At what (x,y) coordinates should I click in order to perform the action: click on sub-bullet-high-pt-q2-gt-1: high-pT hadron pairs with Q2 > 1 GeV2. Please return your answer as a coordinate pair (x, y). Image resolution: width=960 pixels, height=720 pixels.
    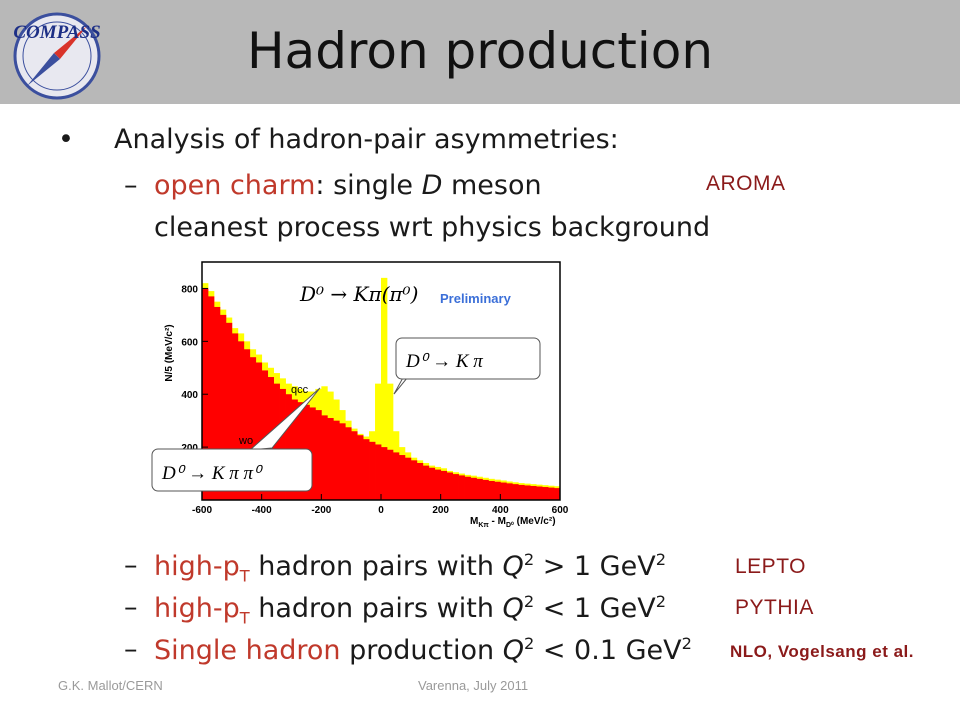
    Looking at the image, I should click on (410, 568).